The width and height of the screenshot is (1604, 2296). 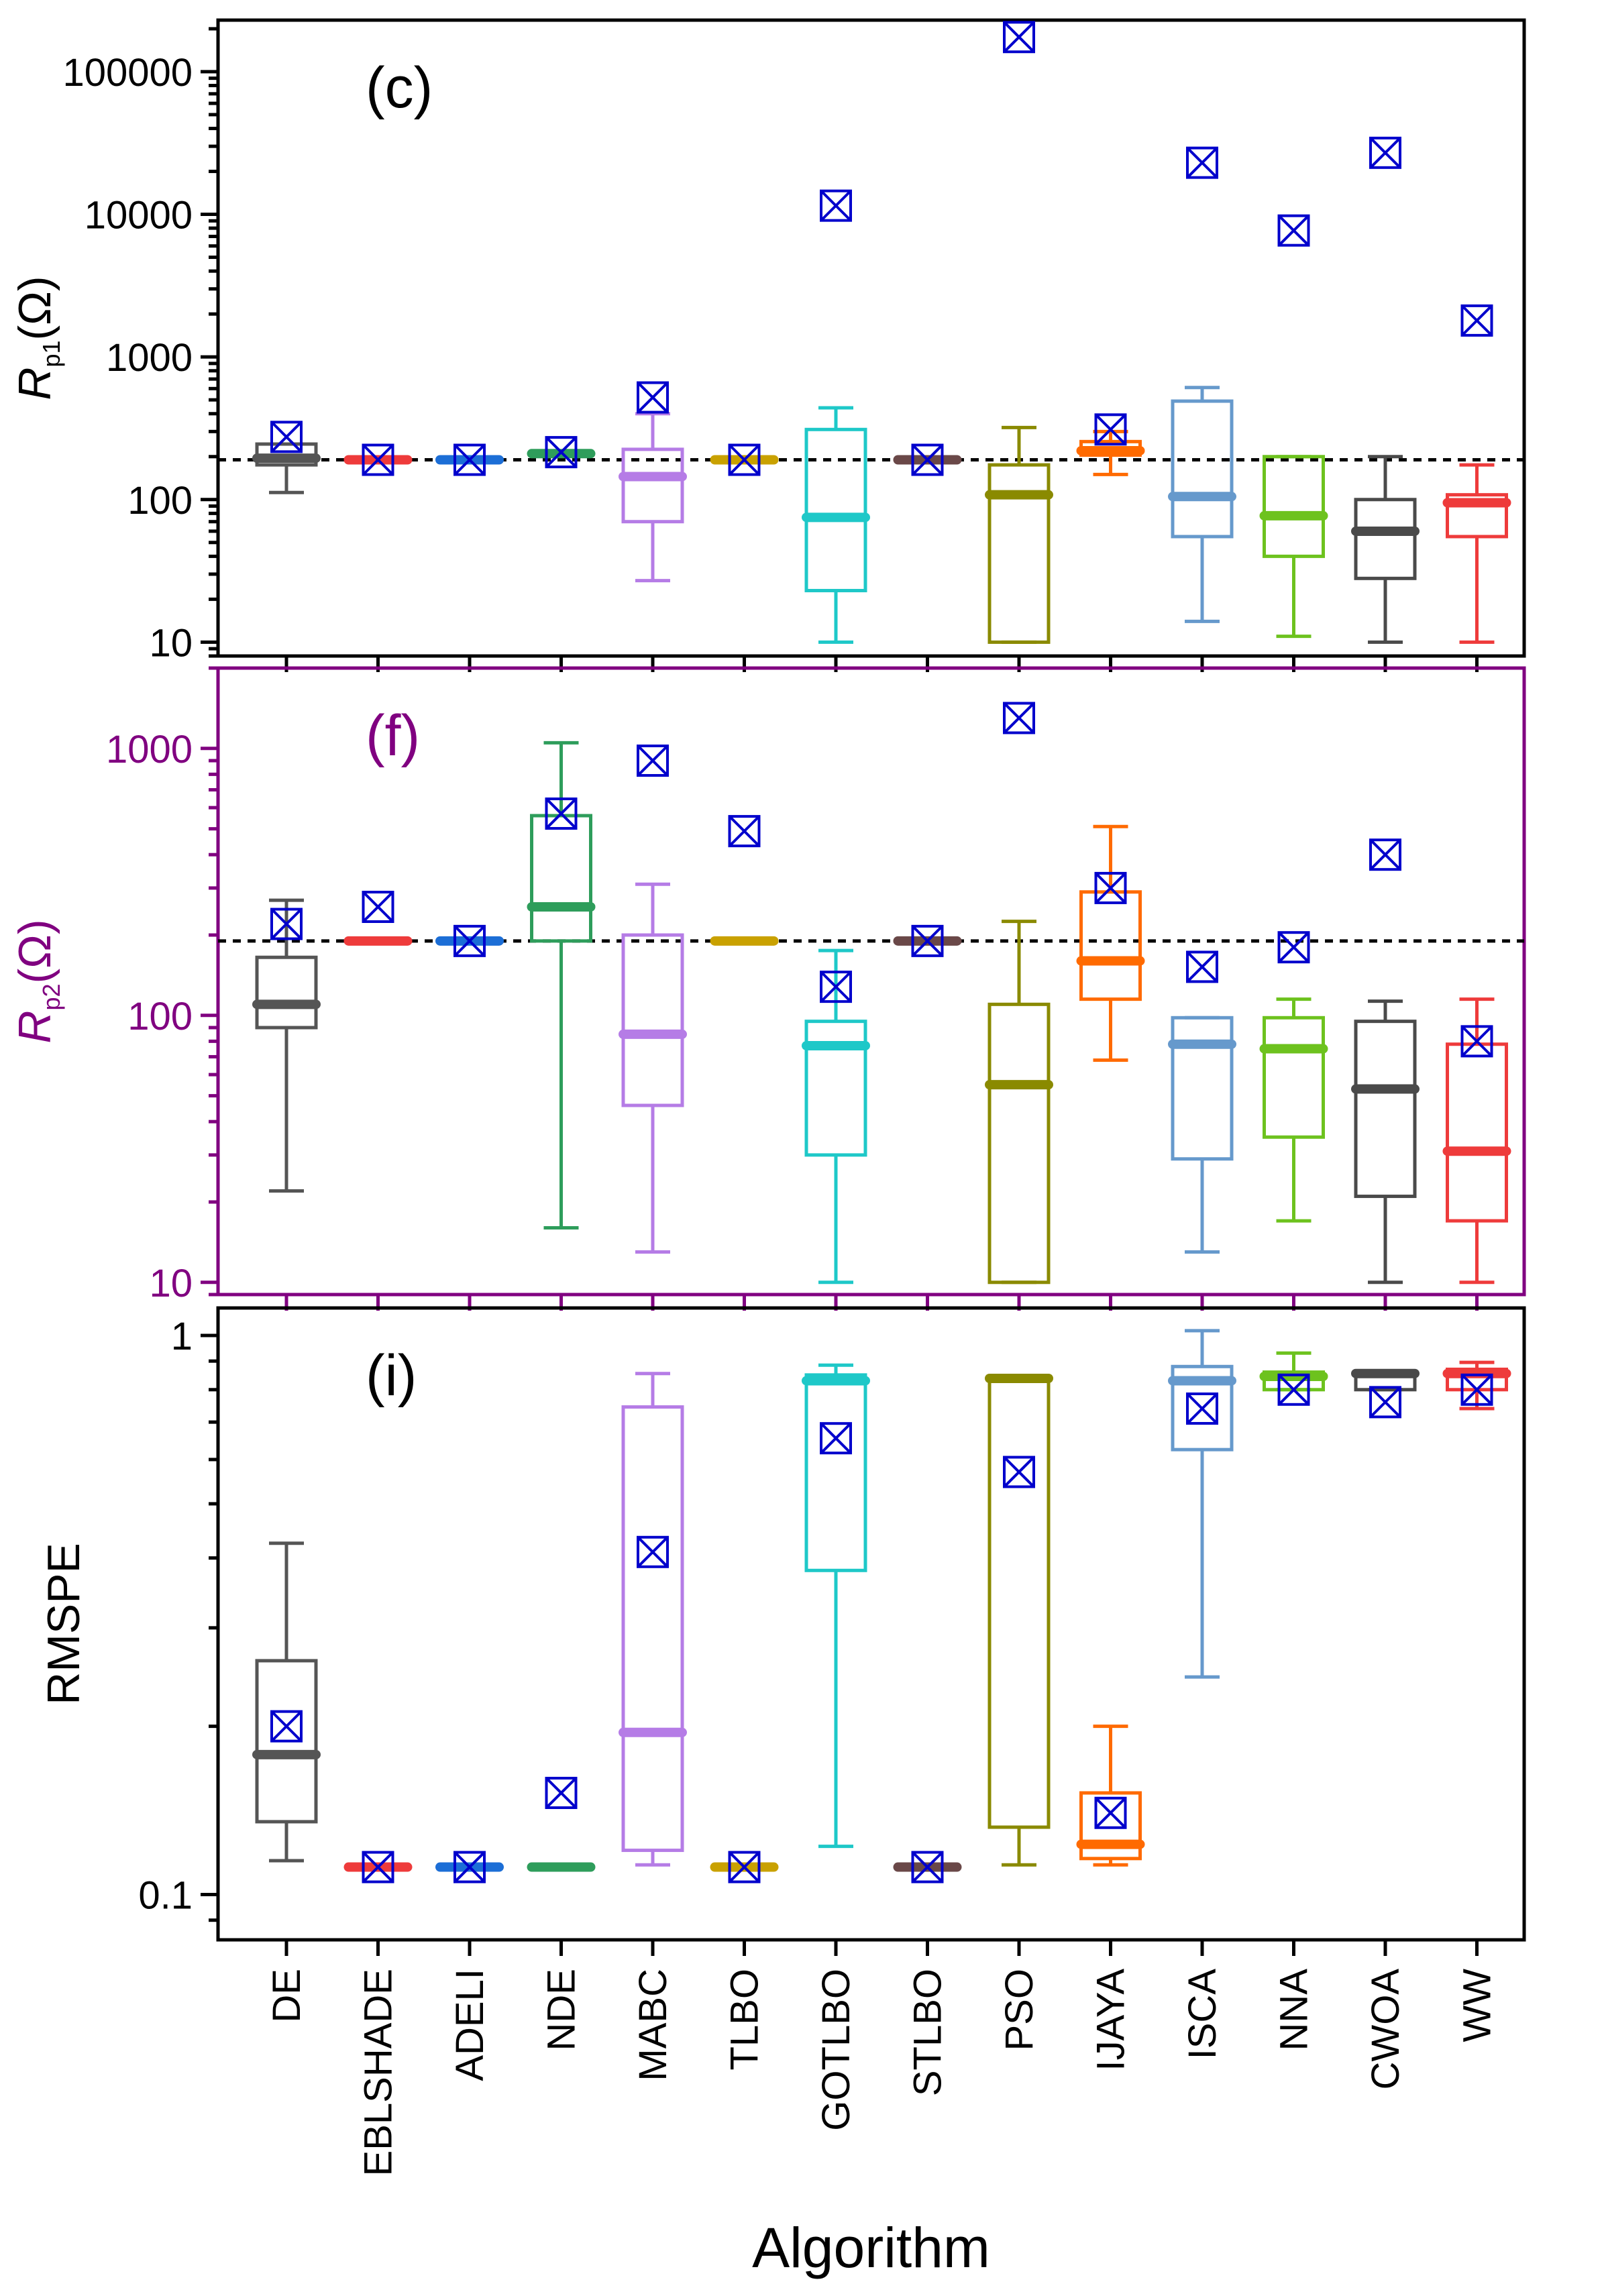 What do you see at coordinates (745, 2020) in the screenshot?
I see `x-tick-label: TLBO` at bounding box center [745, 2020].